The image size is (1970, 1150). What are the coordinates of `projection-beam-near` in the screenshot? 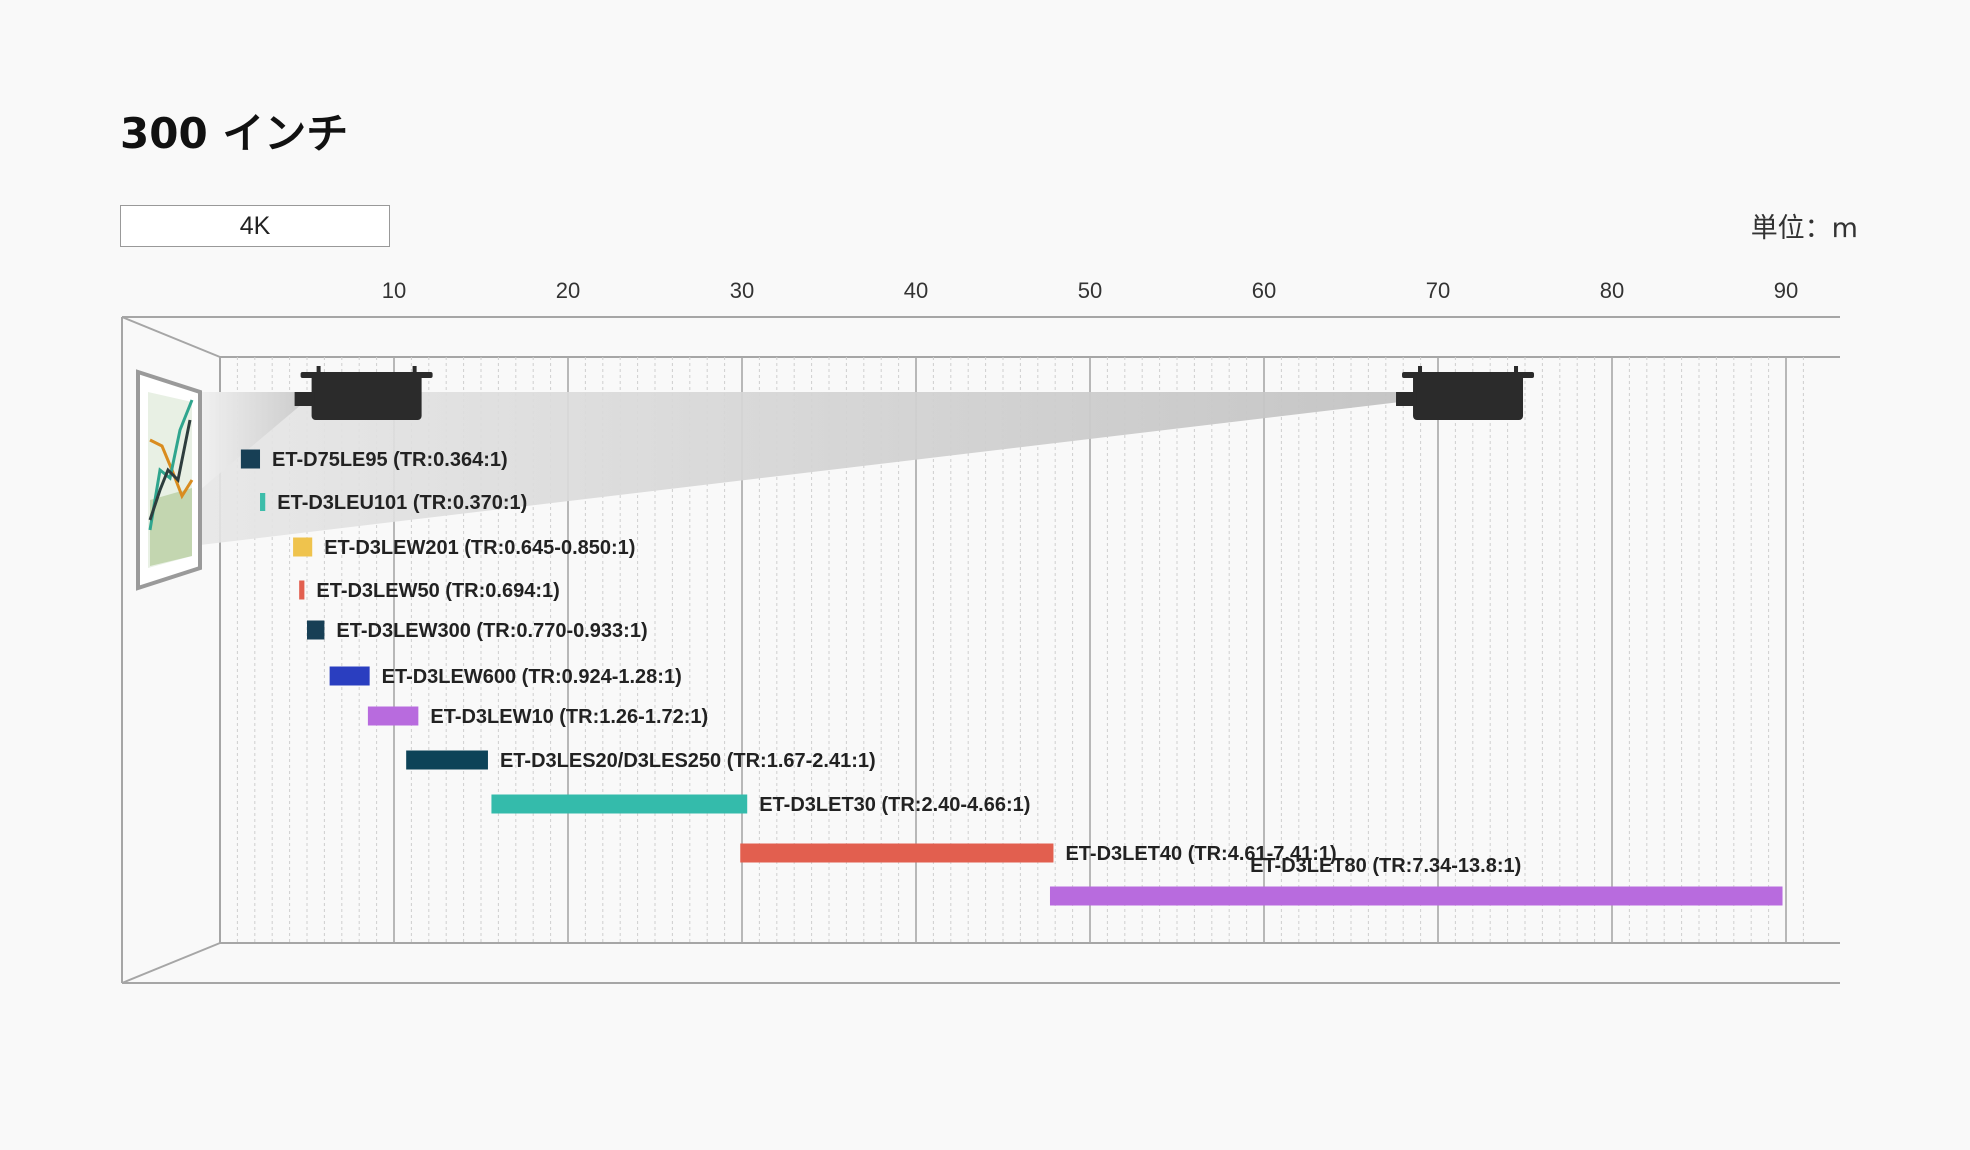 It's located at (251, 441).